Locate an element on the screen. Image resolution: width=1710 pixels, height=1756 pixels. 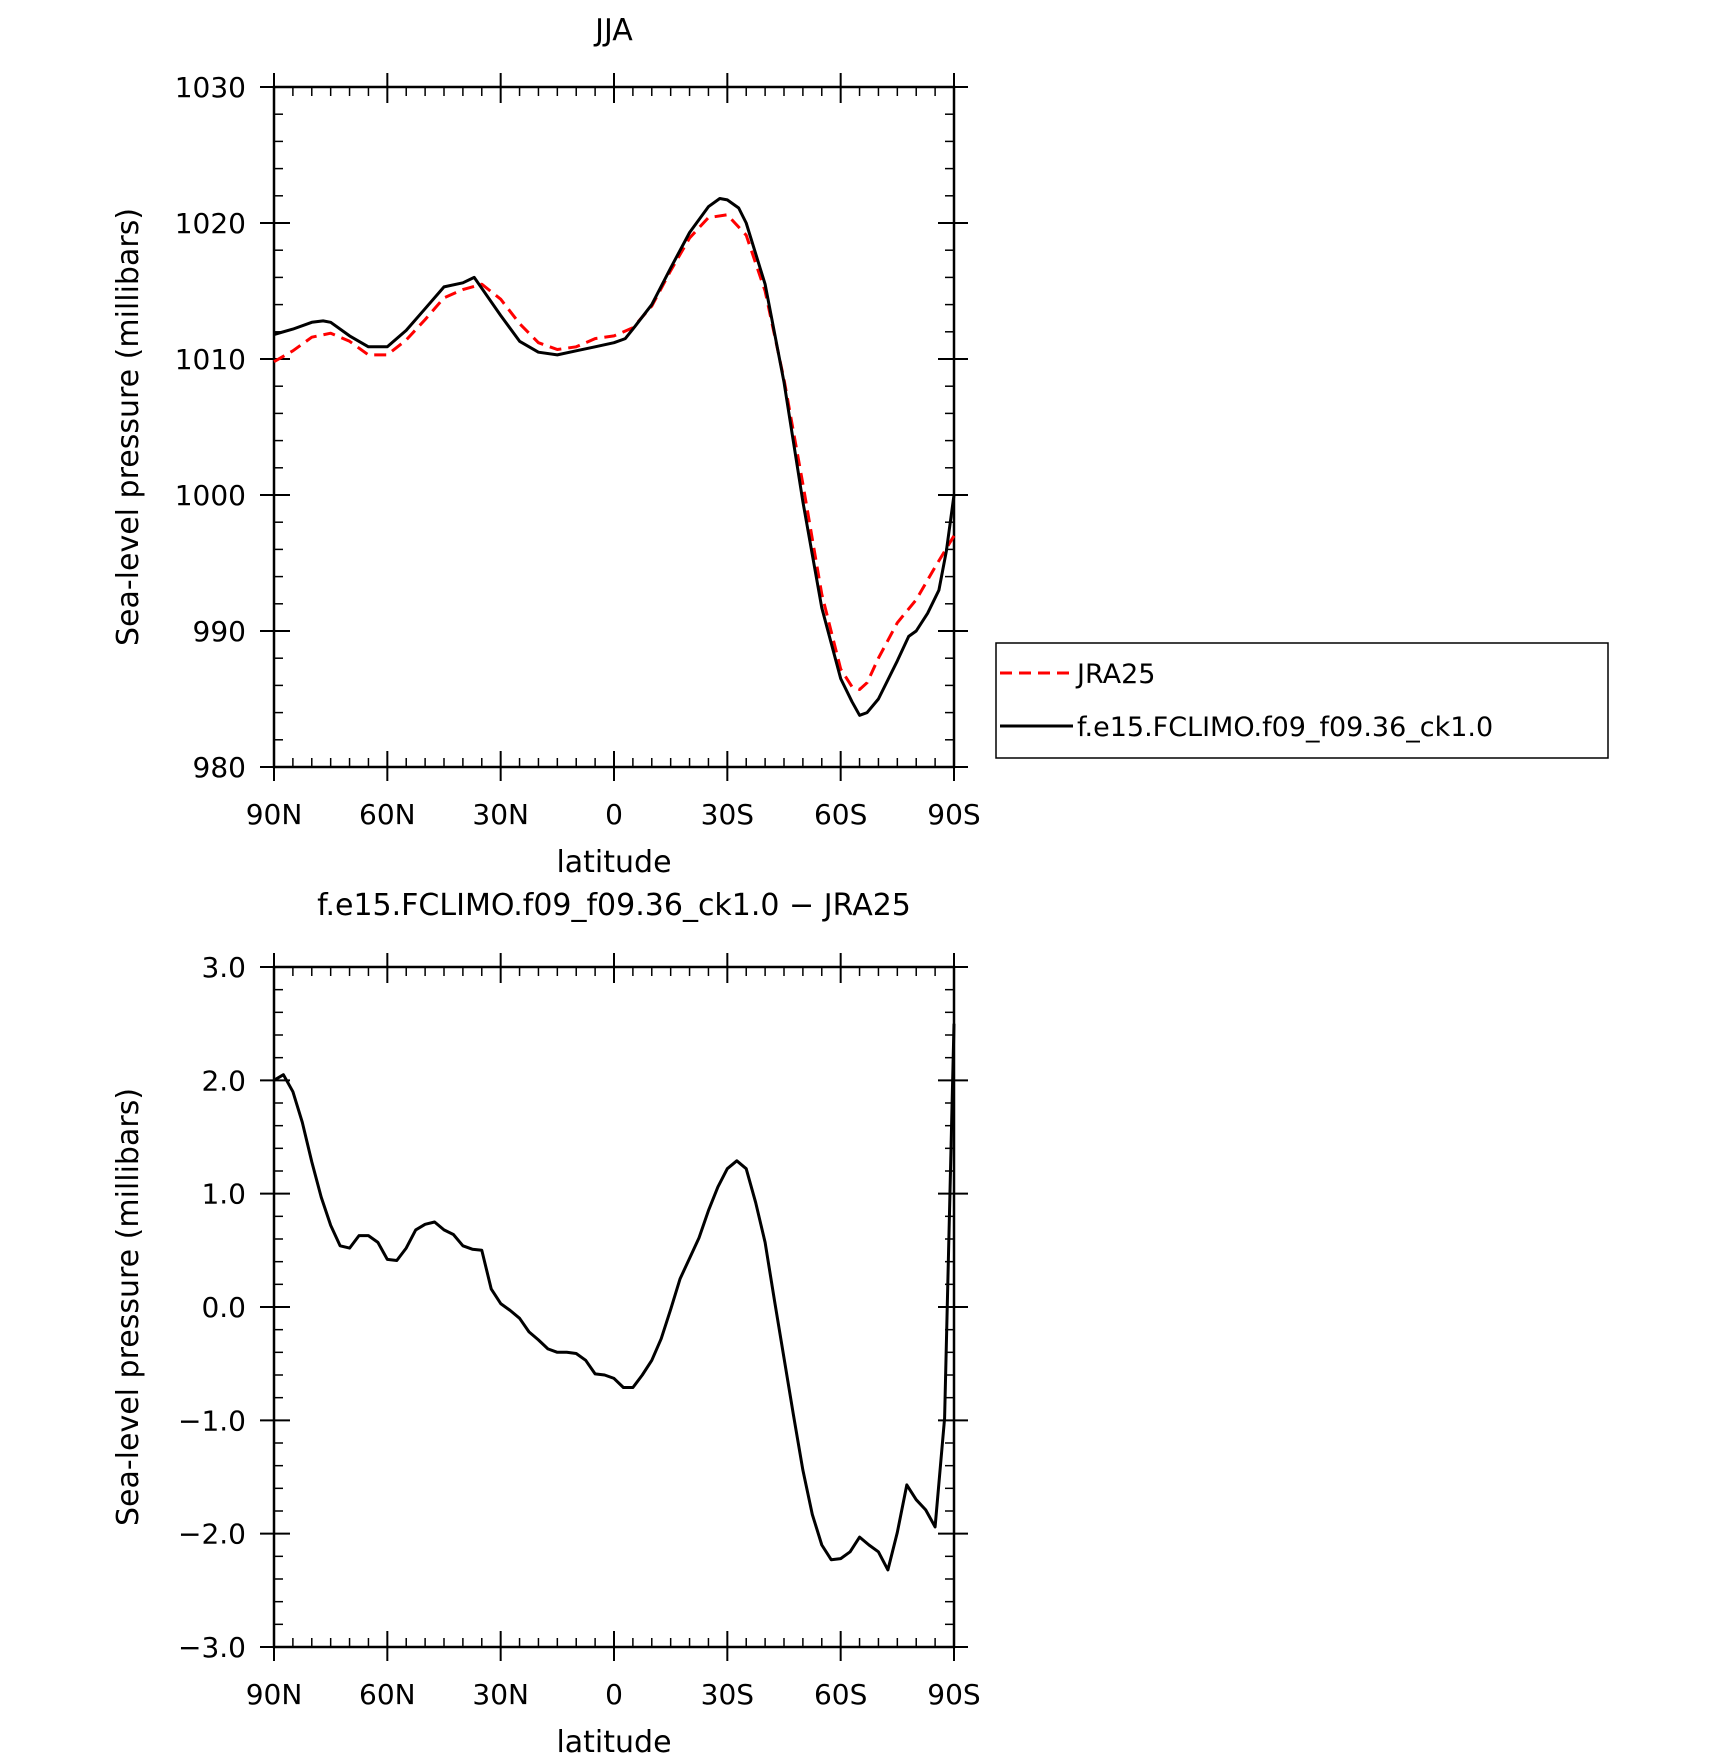
y-tick-label: 1010 is located at coordinates (210, 359).